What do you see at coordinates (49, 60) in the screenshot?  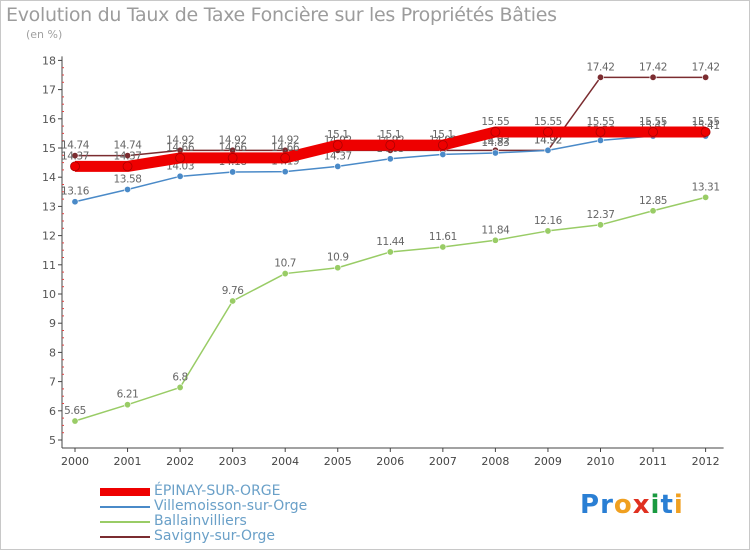 I see `y-tick-label: 18` at bounding box center [49, 60].